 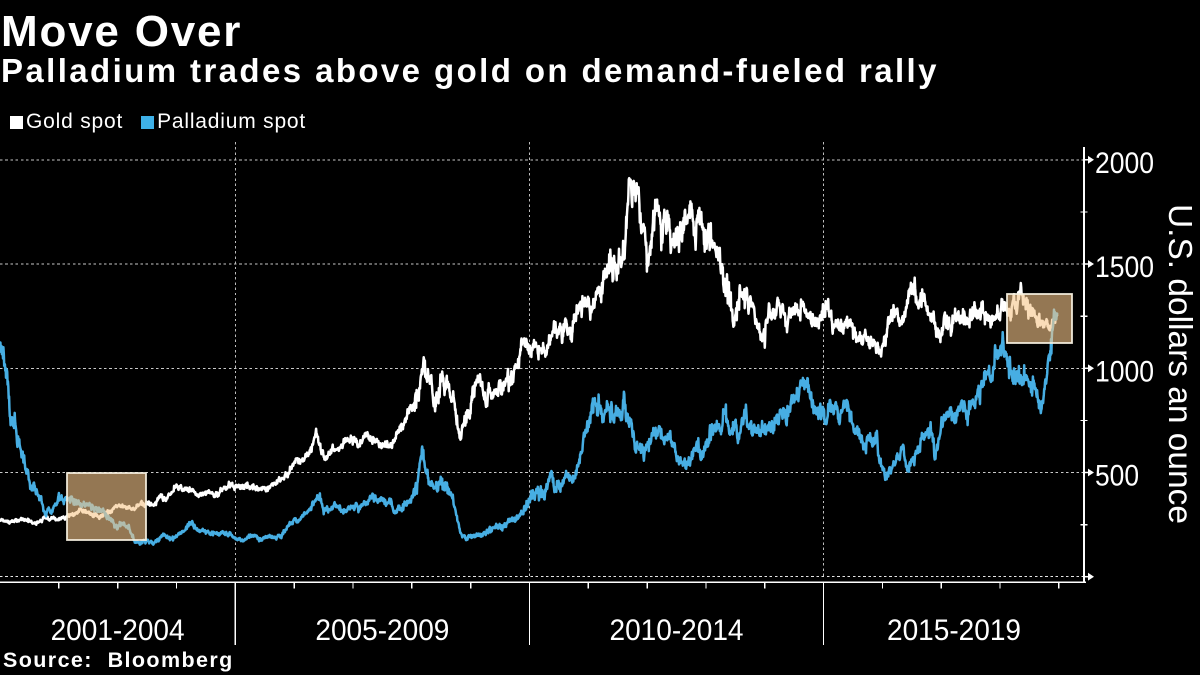 What do you see at coordinates (1124, 163) in the screenshot?
I see `svg-text: 2000` at bounding box center [1124, 163].